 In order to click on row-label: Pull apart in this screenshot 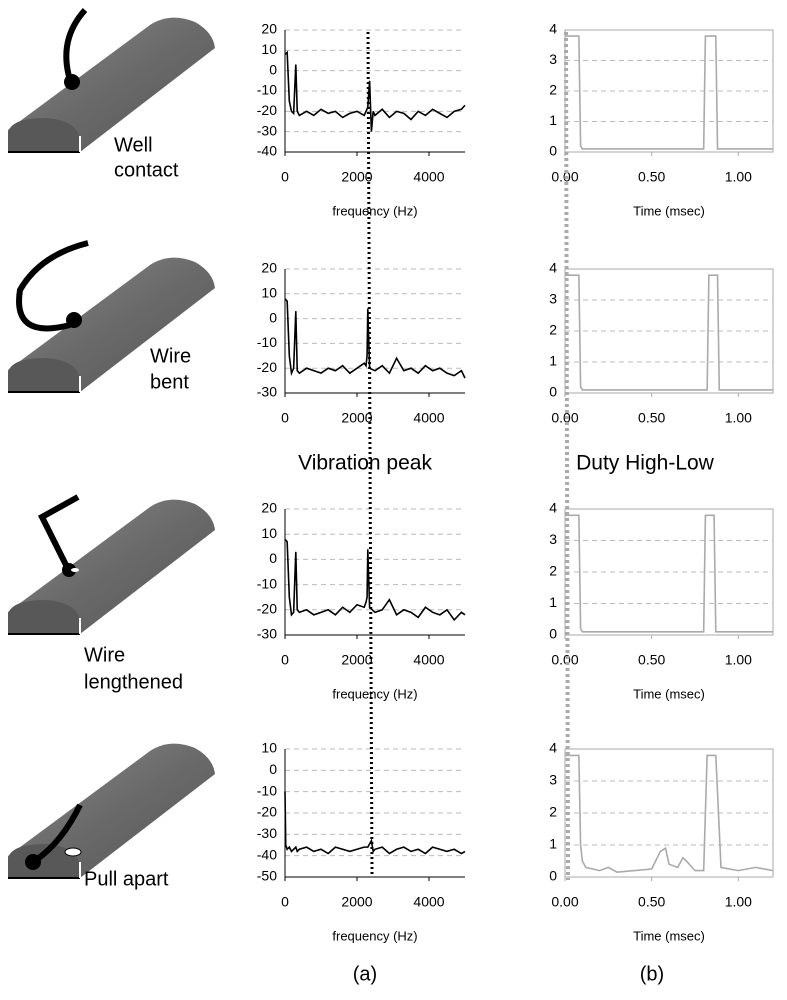, I will do `click(126, 879)`.